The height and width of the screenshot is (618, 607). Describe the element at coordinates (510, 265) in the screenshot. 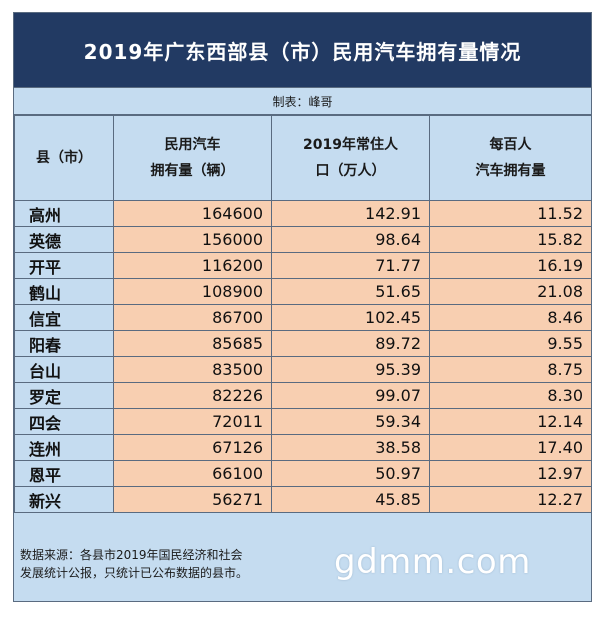

I see `per100-cell: 16.19` at that location.